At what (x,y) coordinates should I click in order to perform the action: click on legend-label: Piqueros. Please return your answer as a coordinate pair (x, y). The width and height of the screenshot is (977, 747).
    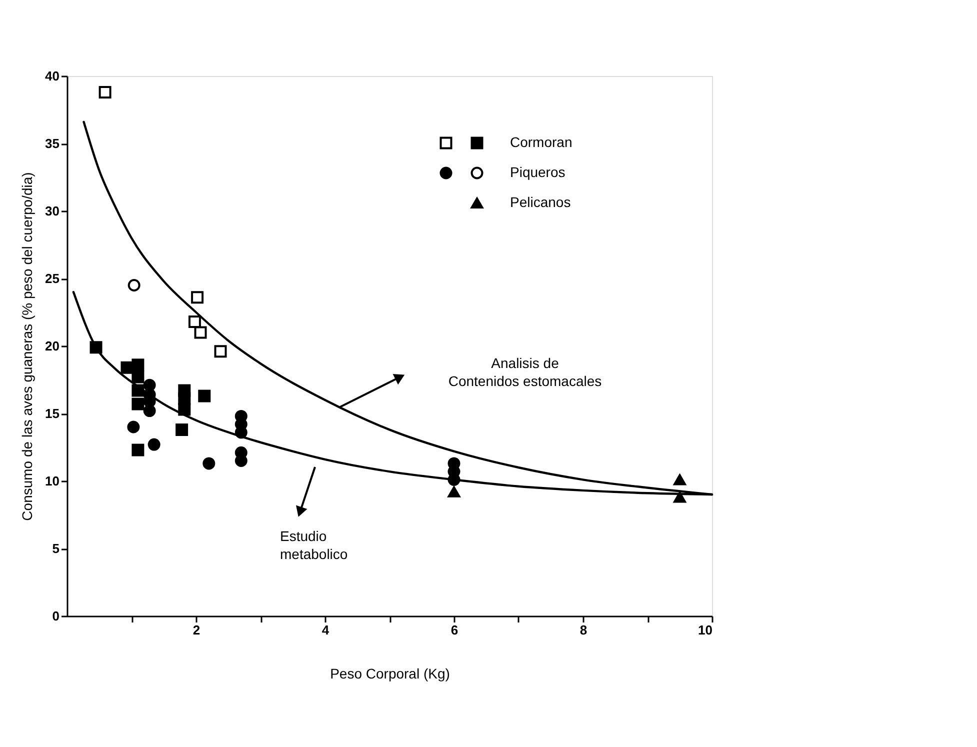
    Looking at the image, I should click on (538, 172).